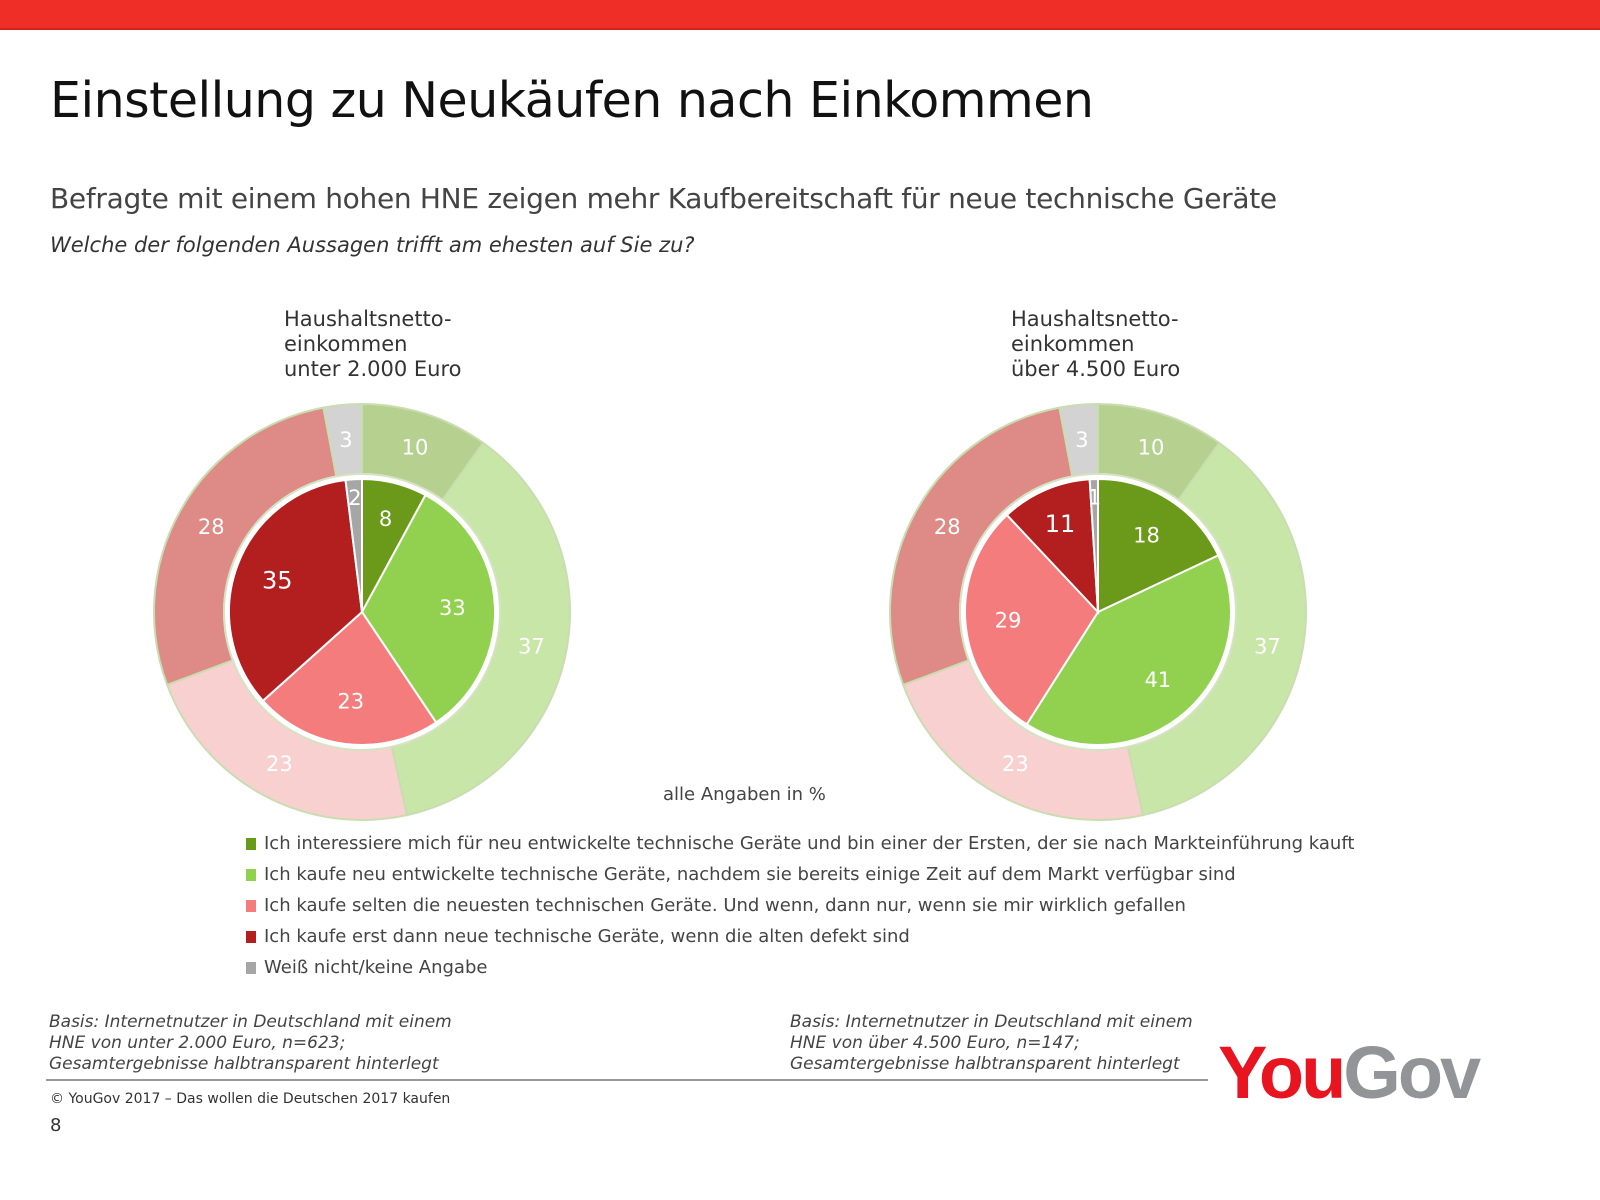 This screenshot has height=1200, width=1600. Describe the element at coordinates (1060, 524) in the screenshot. I see `inner-pie-label: 11` at that location.